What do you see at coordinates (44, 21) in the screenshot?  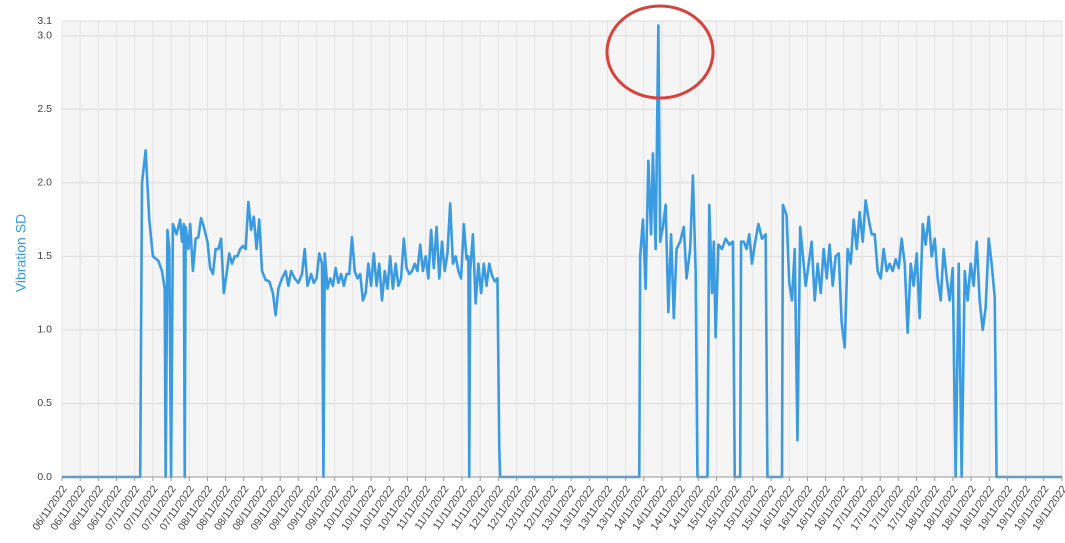 I see `y-tick-label: 3.1` at bounding box center [44, 21].